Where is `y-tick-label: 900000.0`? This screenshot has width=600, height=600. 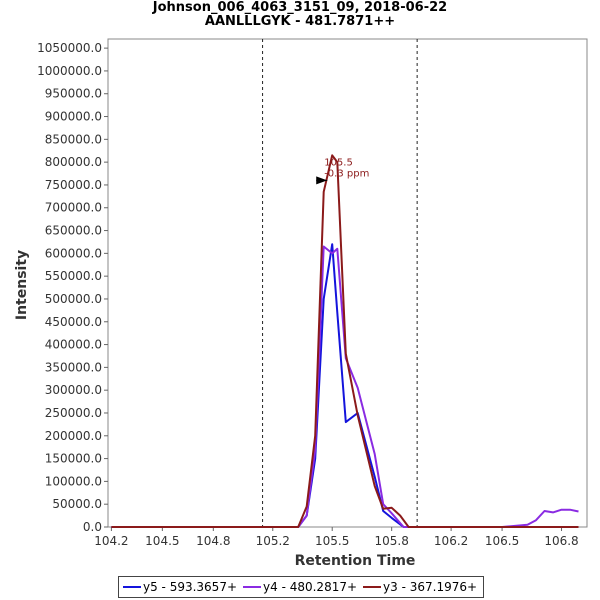
y-tick-label: 900000.0 is located at coordinates (73, 117).